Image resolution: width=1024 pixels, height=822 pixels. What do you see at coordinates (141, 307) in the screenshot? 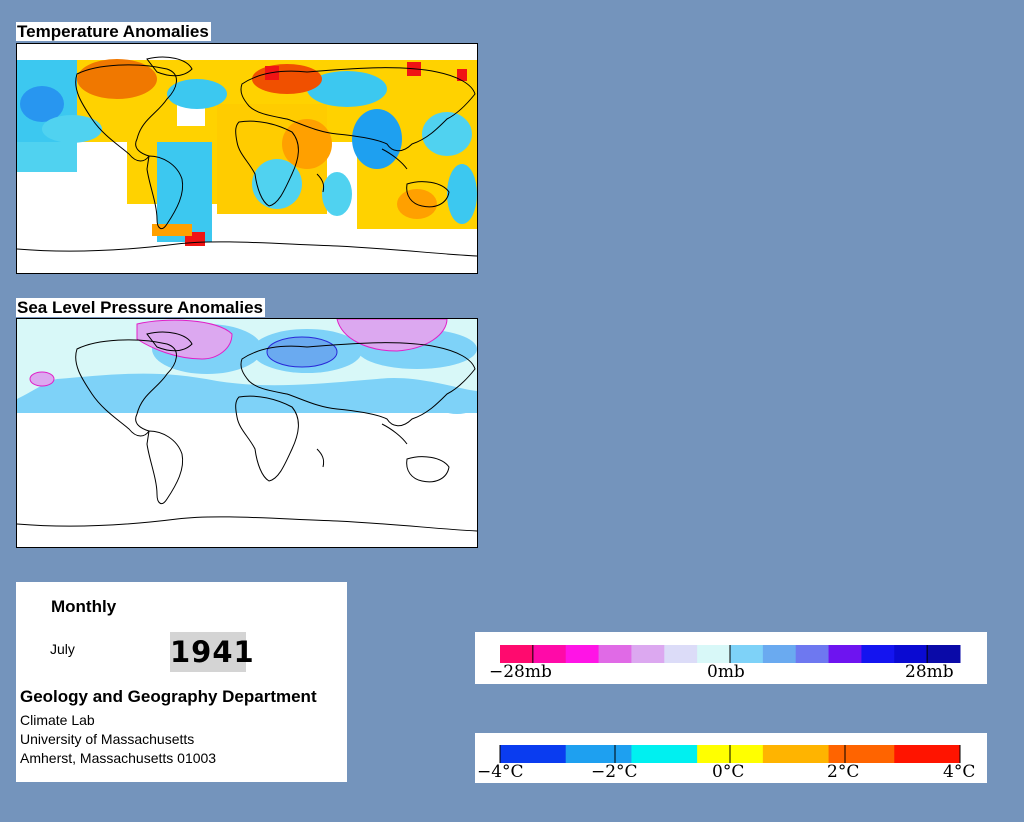
I see `pressure-panel-title: Sea Level Pressure Anomalies` at bounding box center [141, 307].